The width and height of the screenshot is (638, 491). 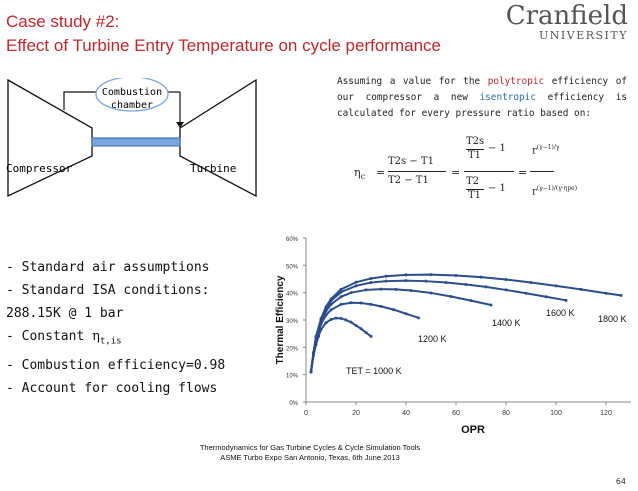 I want to click on compressor-label: Compressor, so click(x=39, y=168).